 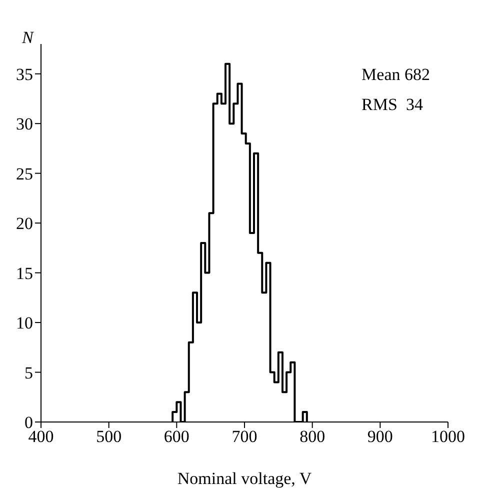 What do you see at coordinates (28, 372) in the screenshot?
I see `y-tick-label: 5` at bounding box center [28, 372].